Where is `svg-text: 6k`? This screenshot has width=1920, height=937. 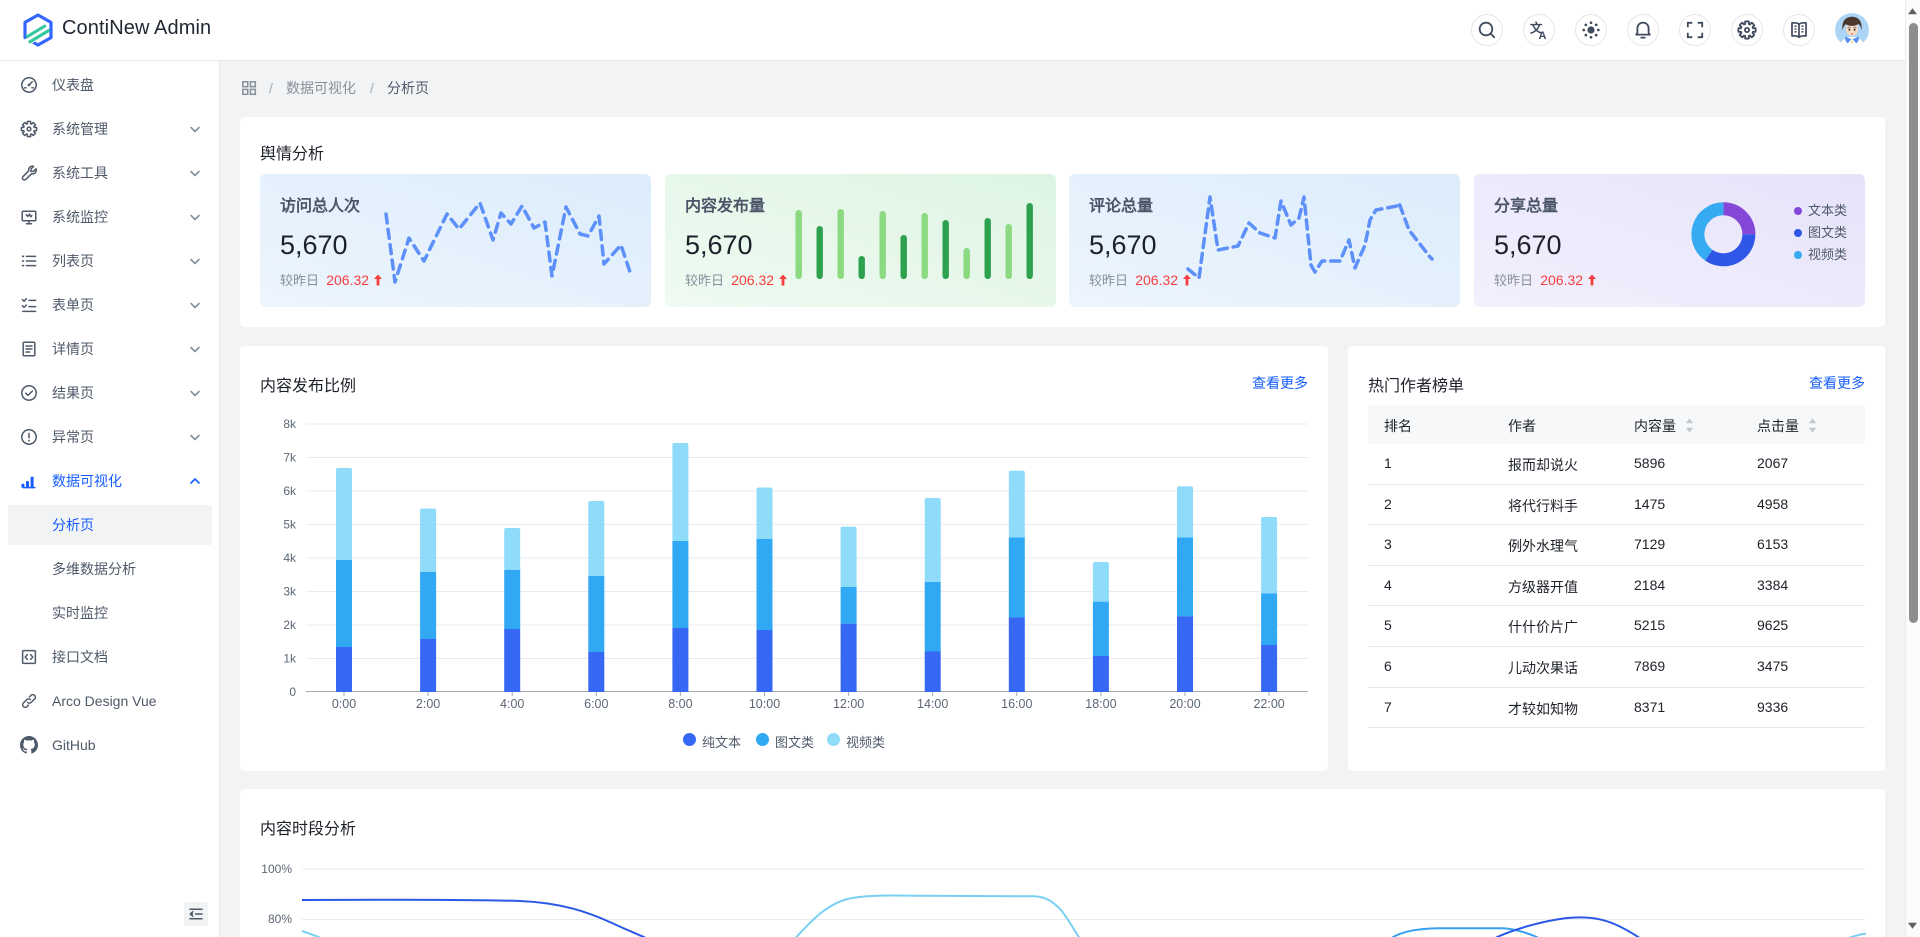
svg-text: 6k is located at coordinates (290, 491).